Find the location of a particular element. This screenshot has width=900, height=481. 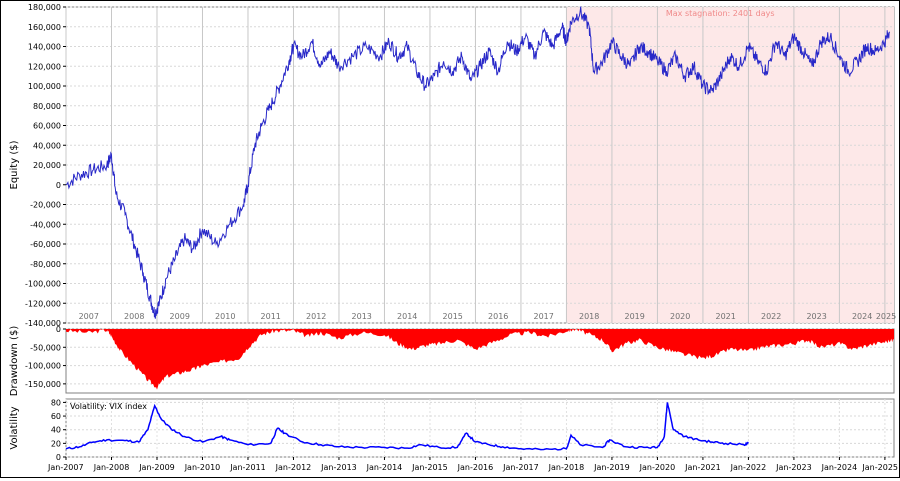

x-axis-tick-label: Jan-2024 is located at coordinates (839, 467).